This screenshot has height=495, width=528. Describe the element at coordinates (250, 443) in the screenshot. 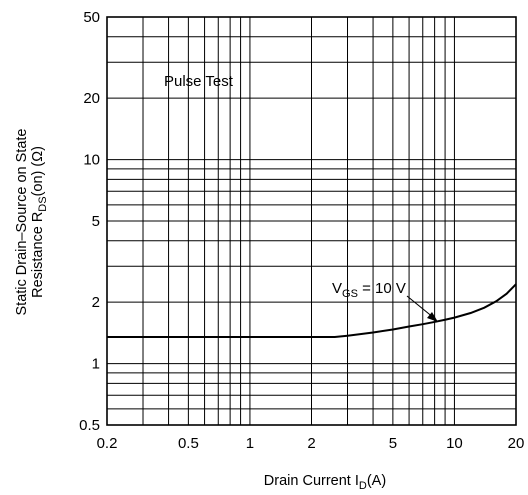

I see `x-tick-label: 1` at that location.